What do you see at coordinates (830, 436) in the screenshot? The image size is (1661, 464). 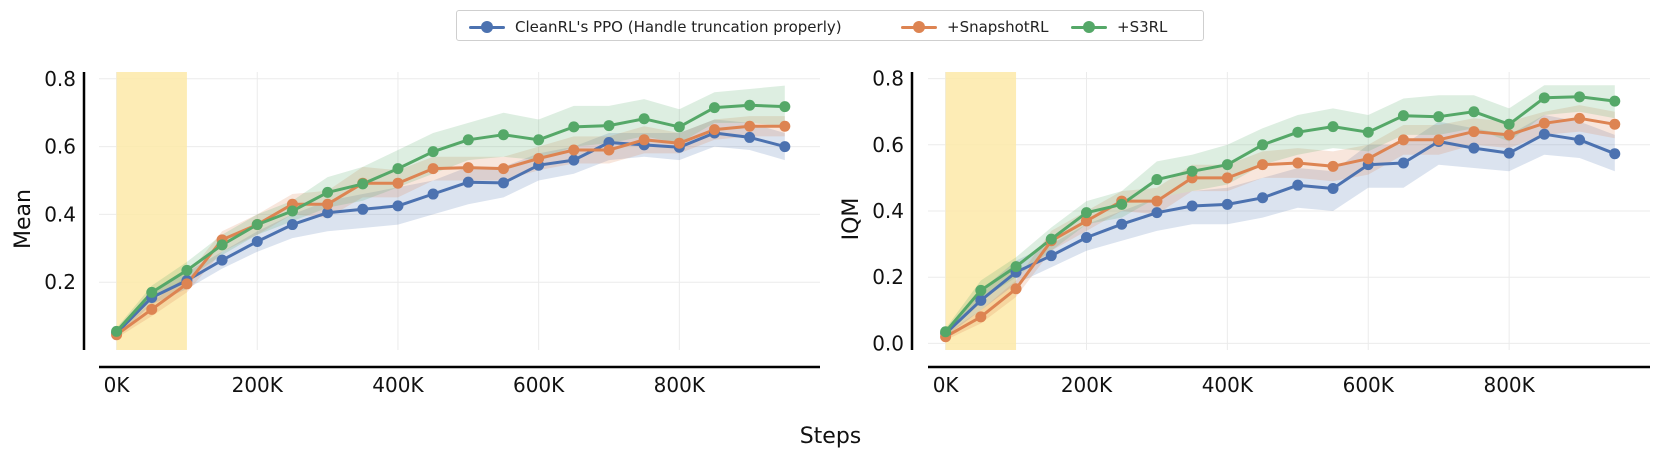 I see `x-axis-label: Steps` at bounding box center [830, 436].